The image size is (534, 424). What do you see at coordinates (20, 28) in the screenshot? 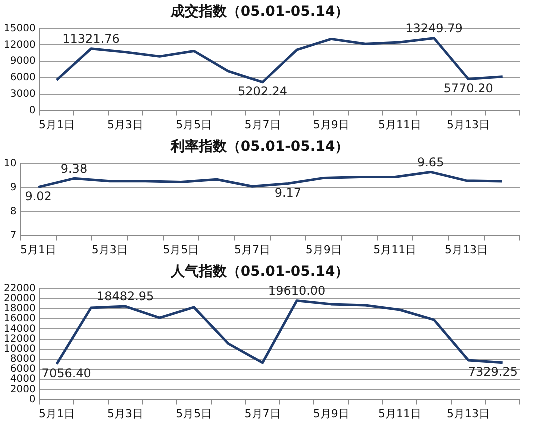
I see `y-tick-label: 15000` at bounding box center [20, 28].